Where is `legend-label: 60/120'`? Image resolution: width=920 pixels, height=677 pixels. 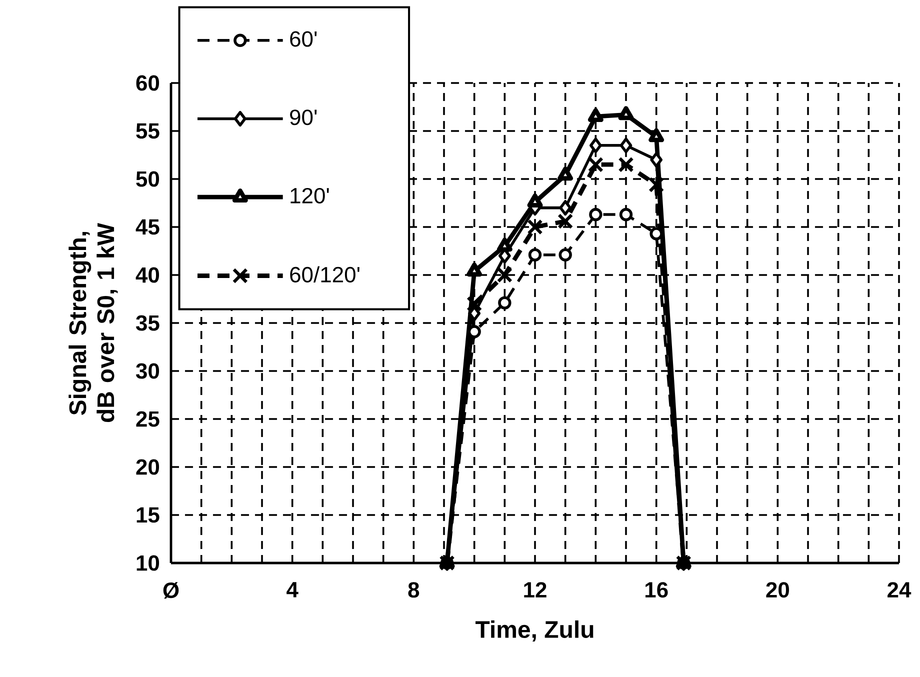
legend-label: 60/120' is located at coordinates (325, 274).